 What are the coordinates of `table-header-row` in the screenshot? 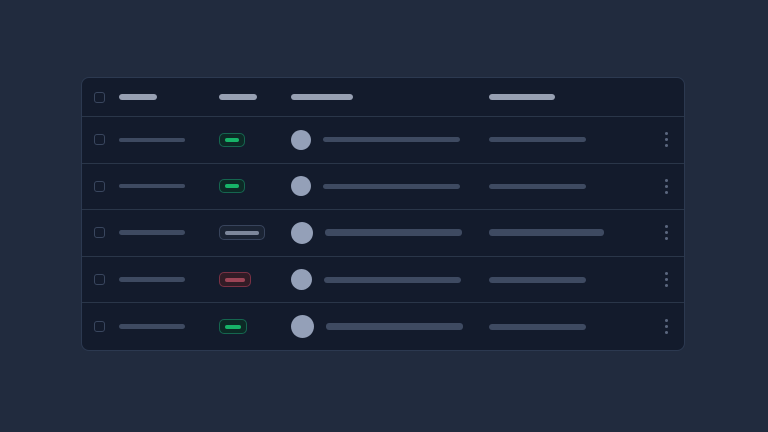 It's located at (383, 97).